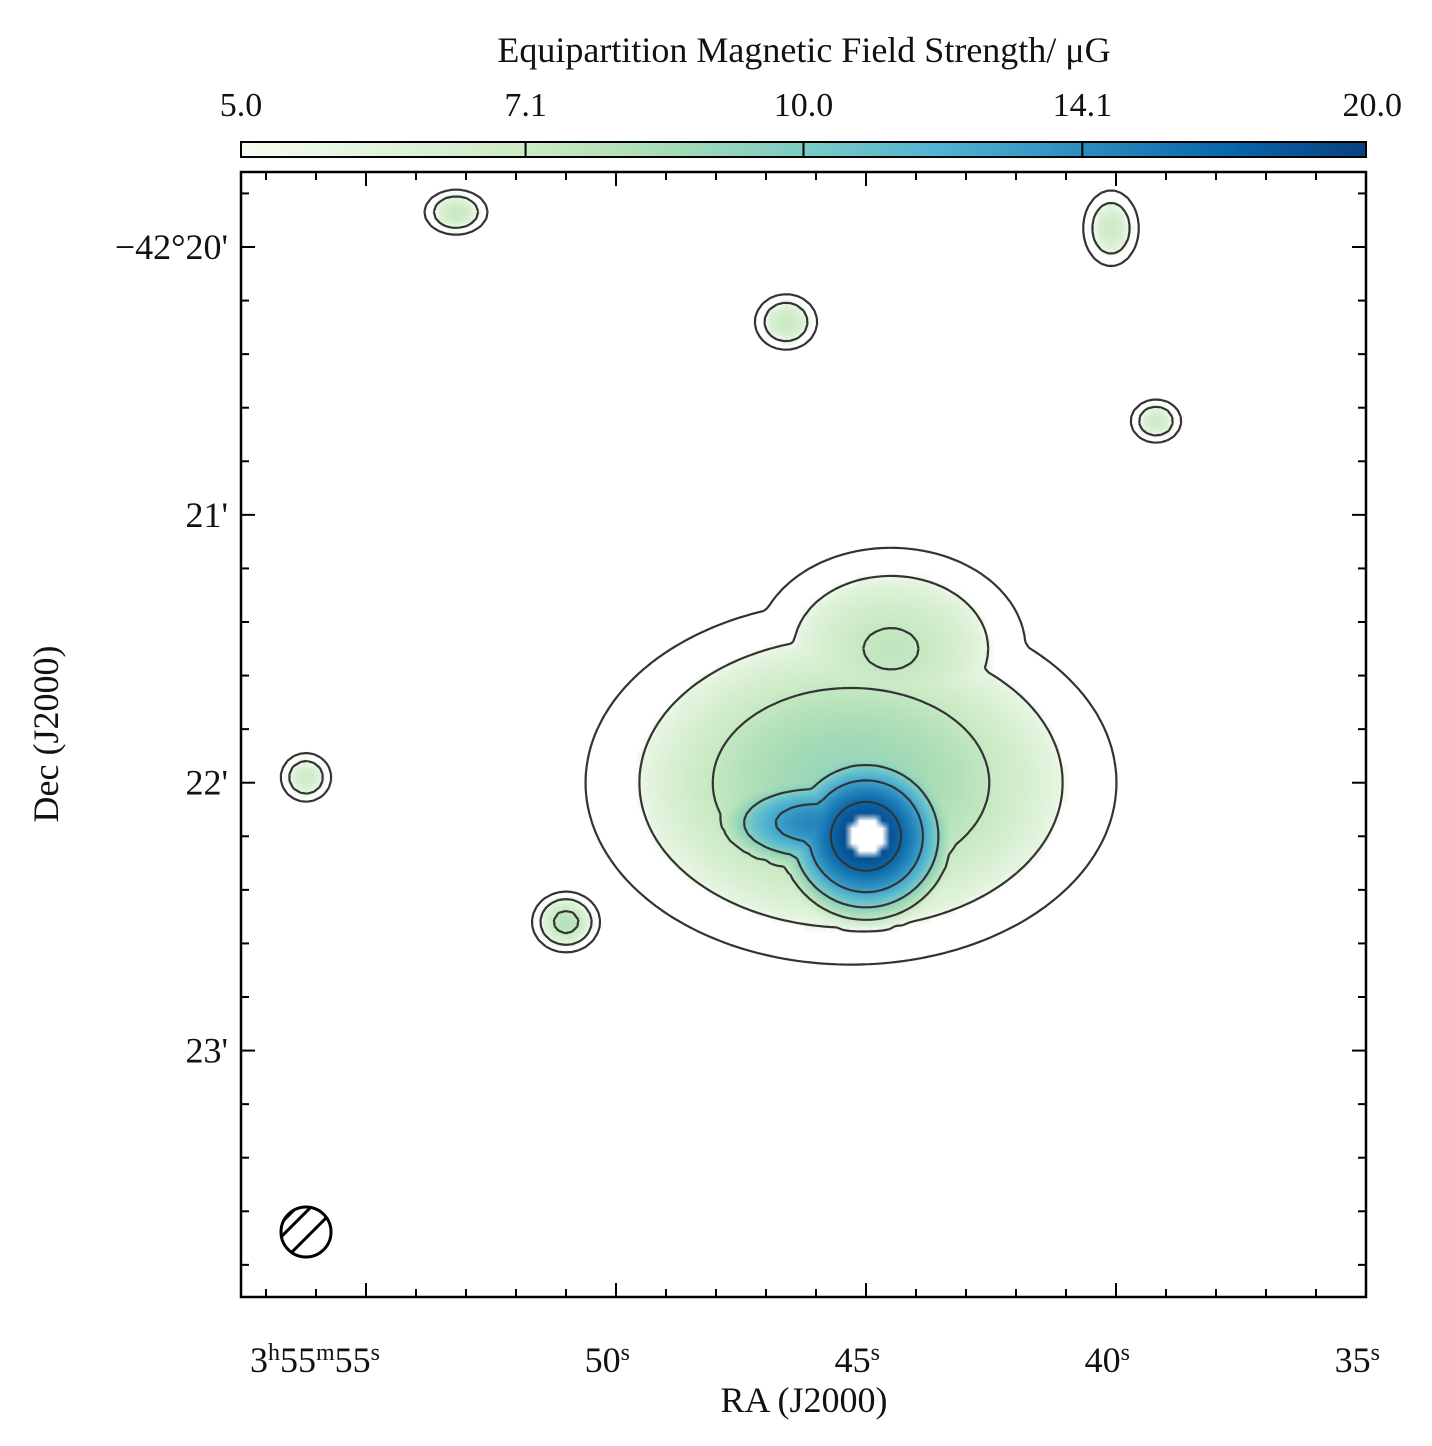 Image resolution: width=1432 pixels, height=1446 pixels. What do you see at coordinates (1357, 1360) in the screenshot?
I see `x-tick-label: 35s` at bounding box center [1357, 1360].